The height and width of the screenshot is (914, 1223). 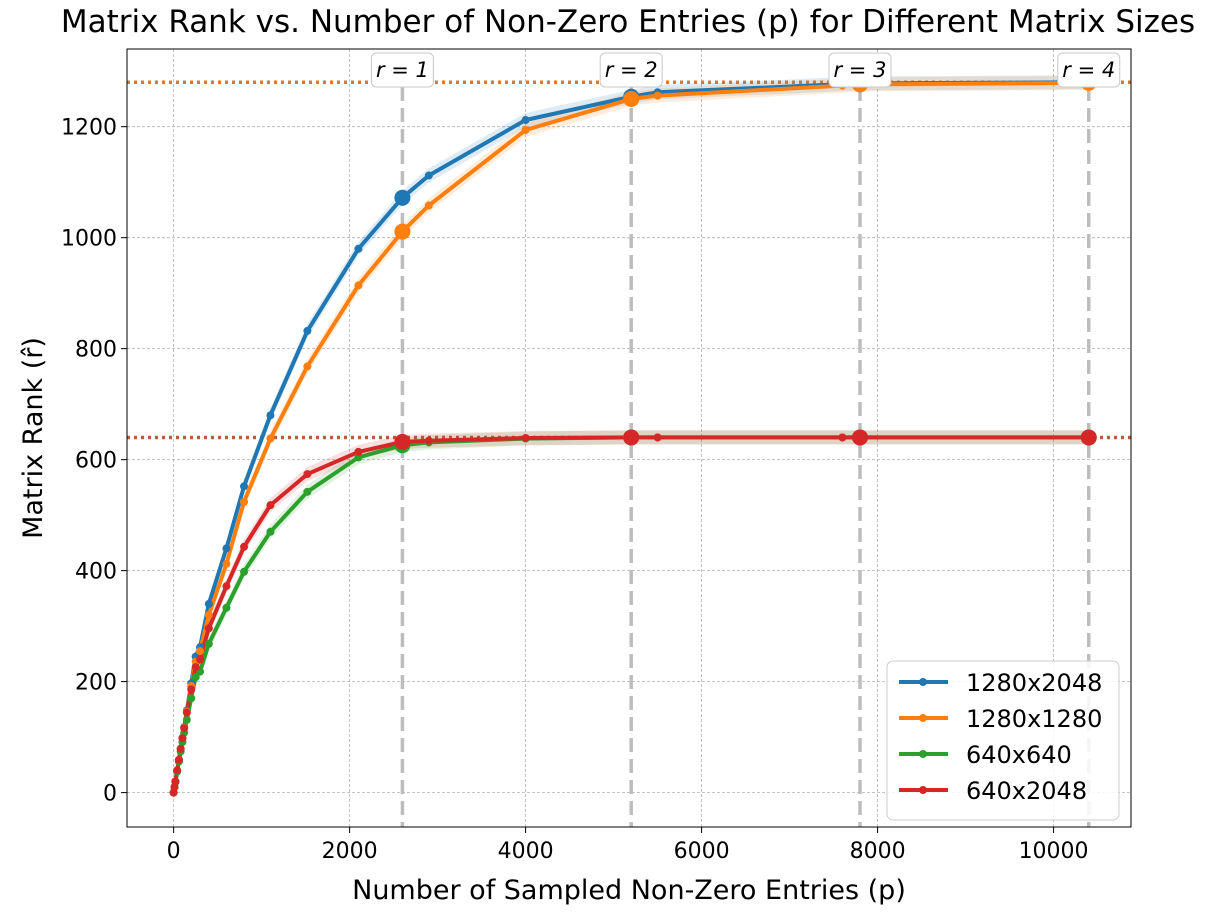 I want to click on marker-label: r = 3, so click(x=860, y=70).